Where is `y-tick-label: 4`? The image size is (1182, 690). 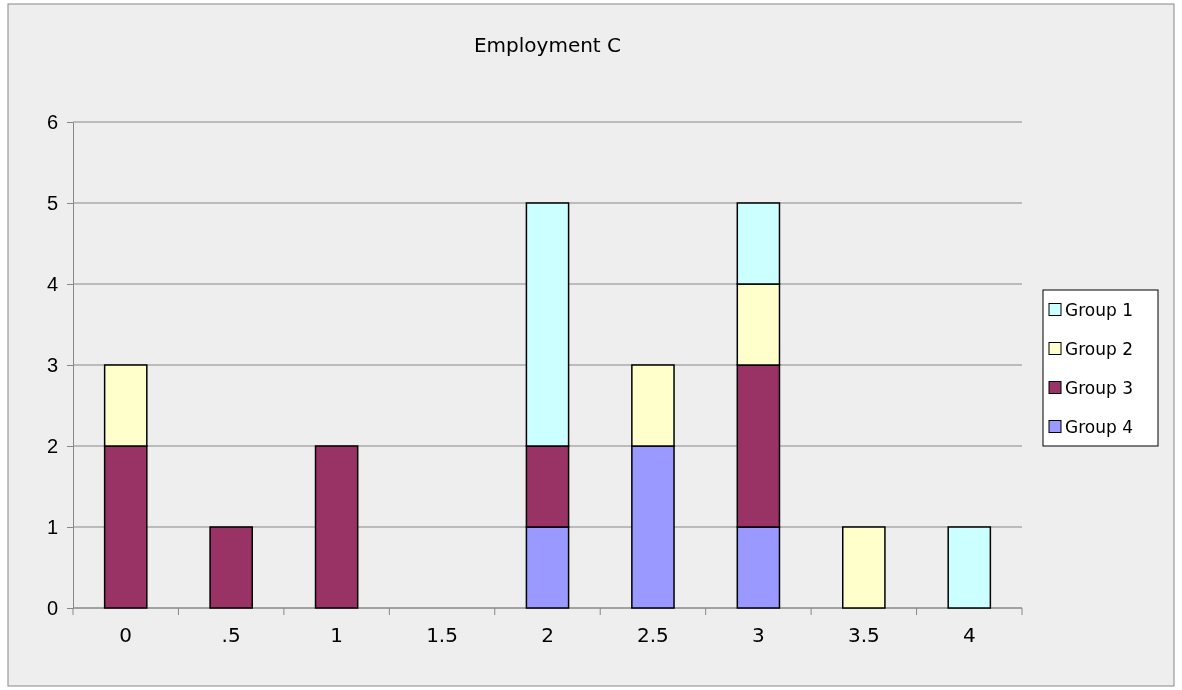 y-tick-label: 4 is located at coordinates (52, 283).